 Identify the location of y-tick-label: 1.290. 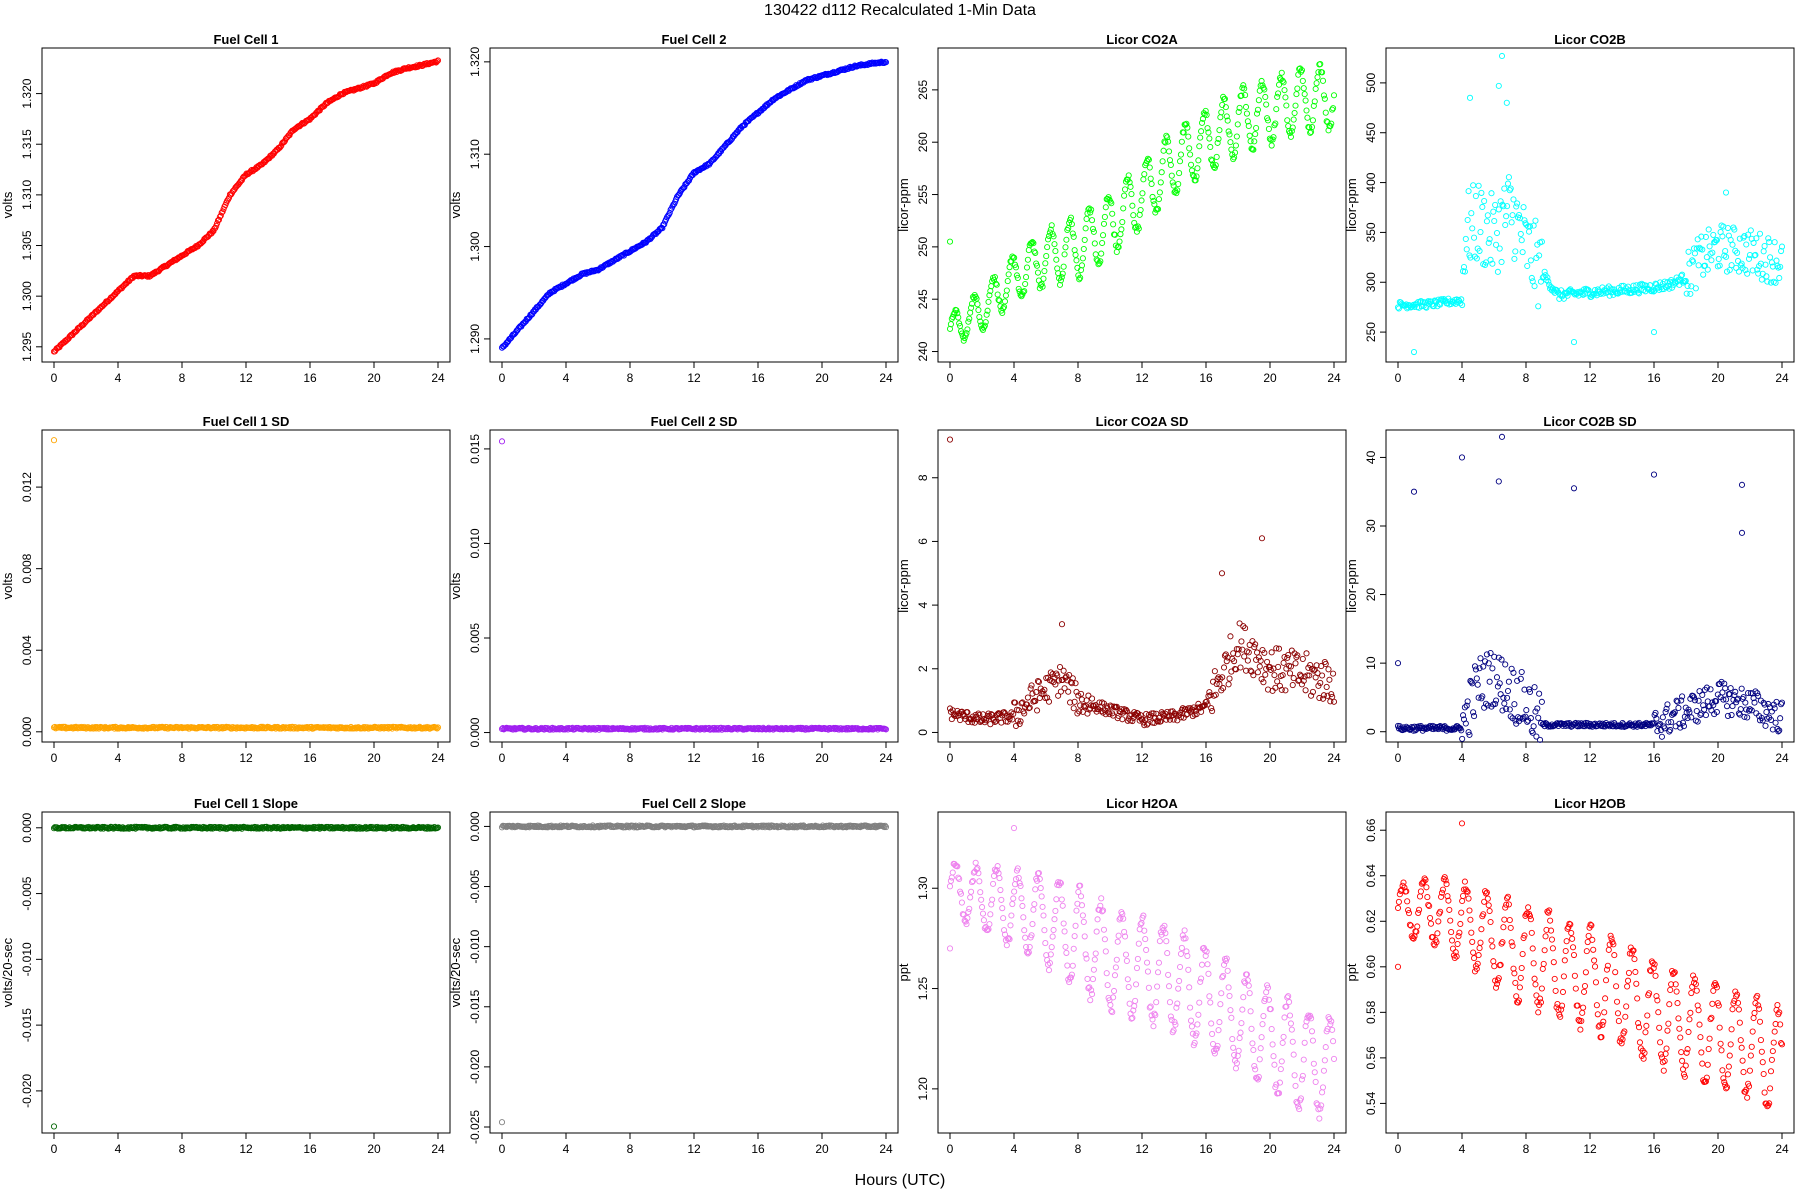
(475, 339).